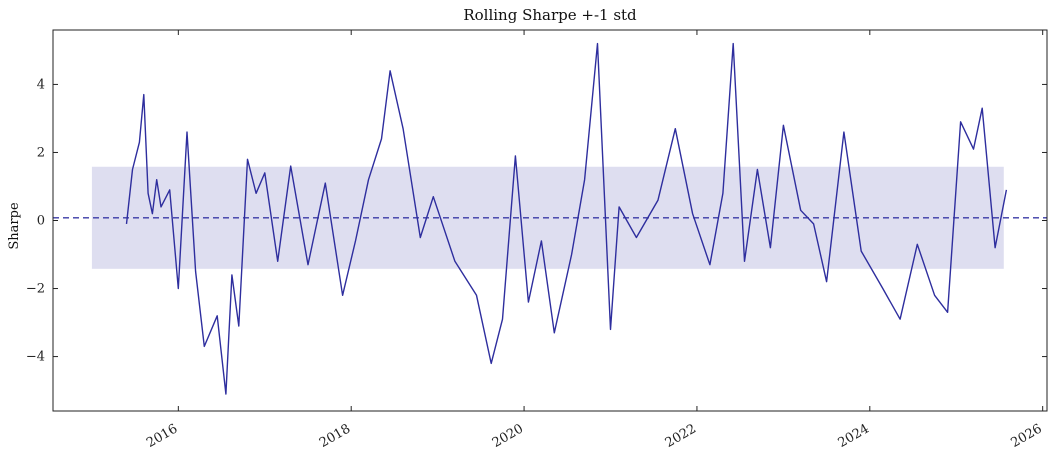 The image size is (1056, 454). What do you see at coordinates (41, 221) in the screenshot?
I see `y-tick-label: 0` at bounding box center [41, 221].